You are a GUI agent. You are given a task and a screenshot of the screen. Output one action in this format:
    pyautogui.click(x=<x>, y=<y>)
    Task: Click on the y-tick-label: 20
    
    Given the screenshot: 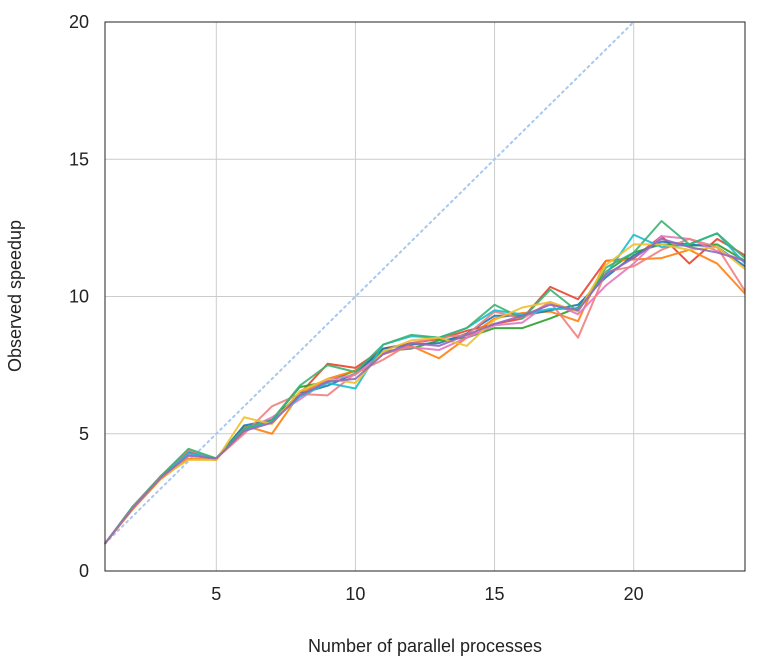 What is the action you would take?
    pyautogui.click(x=79, y=22)
    